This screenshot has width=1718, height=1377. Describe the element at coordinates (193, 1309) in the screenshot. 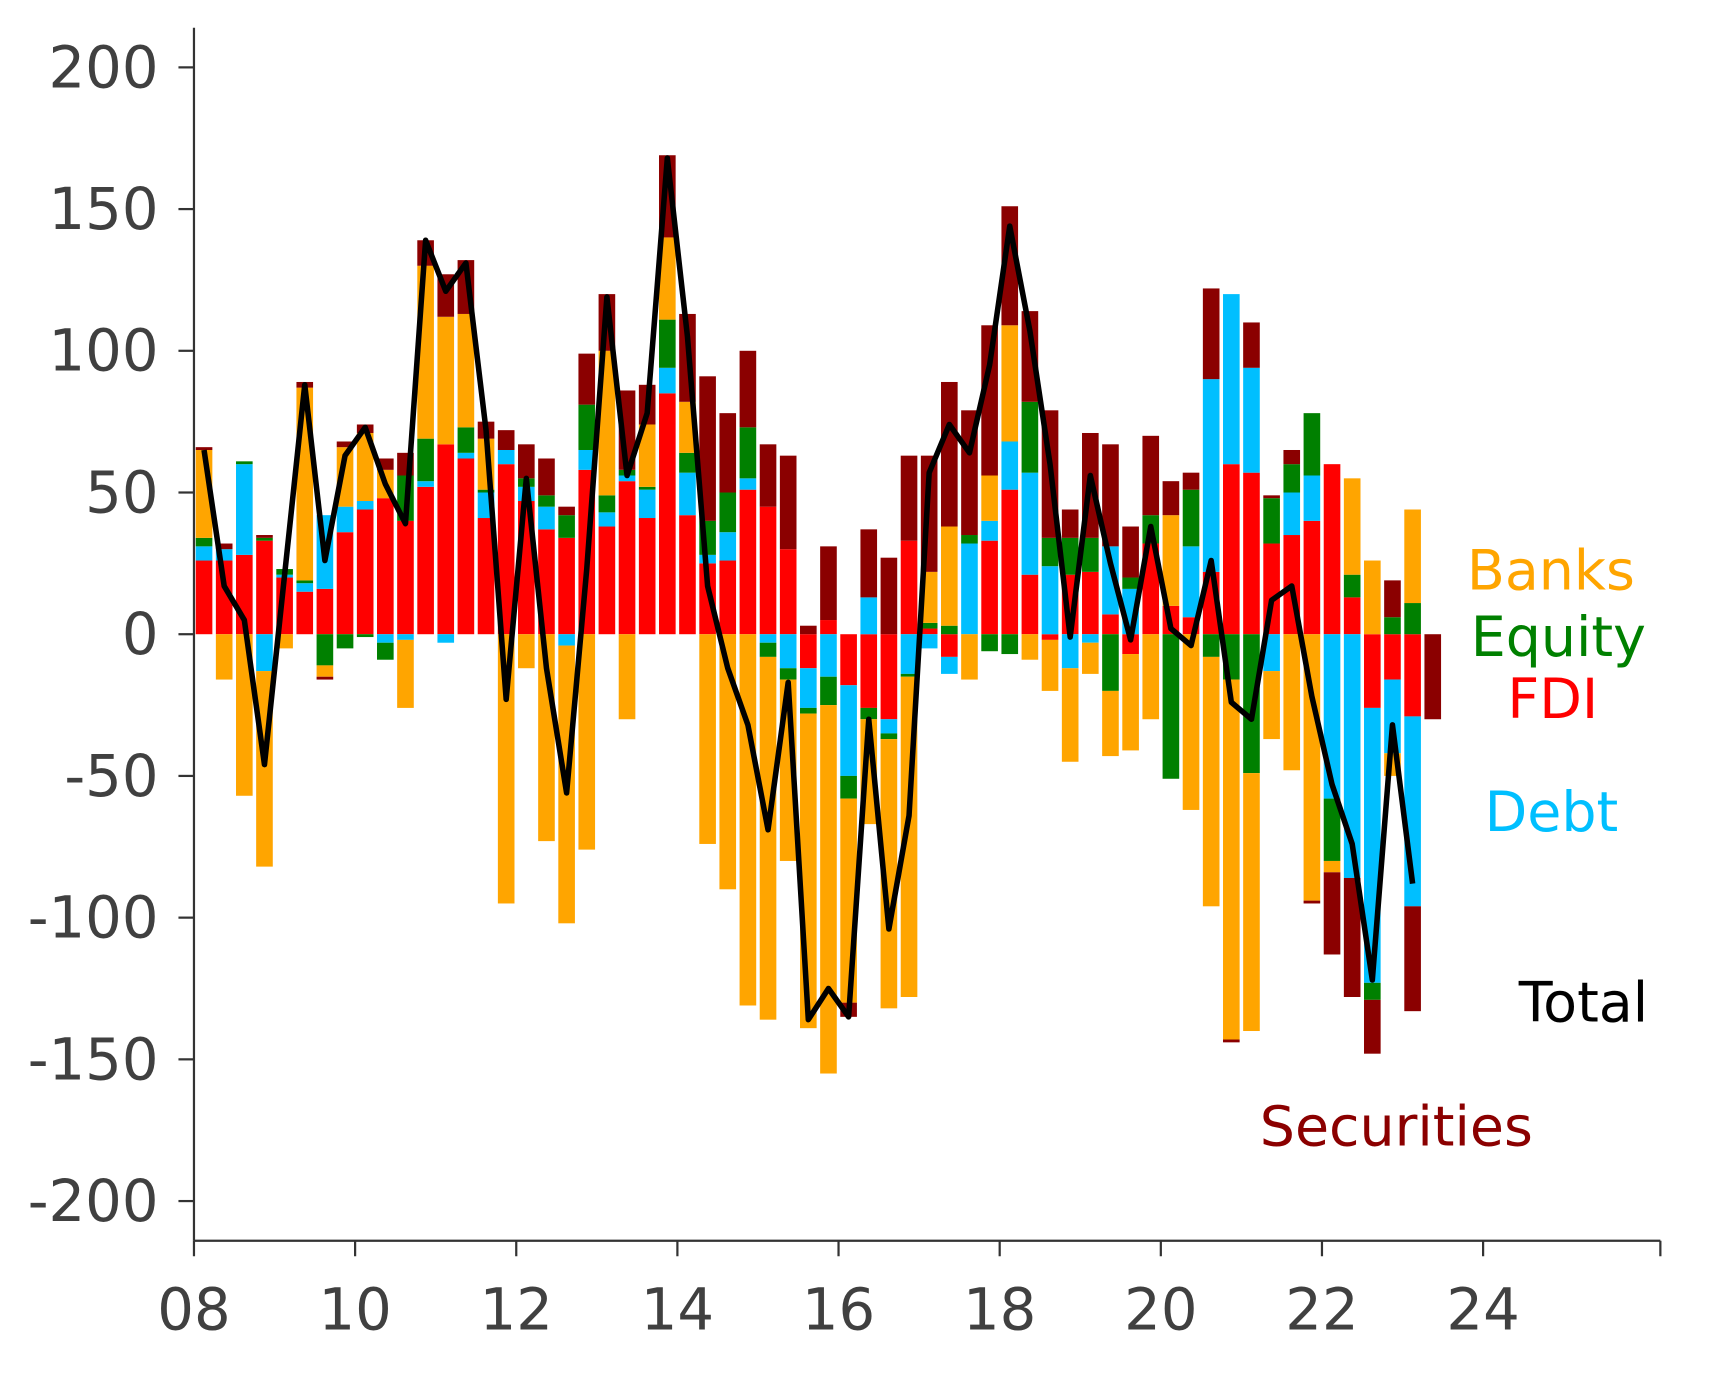

I see `x-tick-label: 08` at that location.